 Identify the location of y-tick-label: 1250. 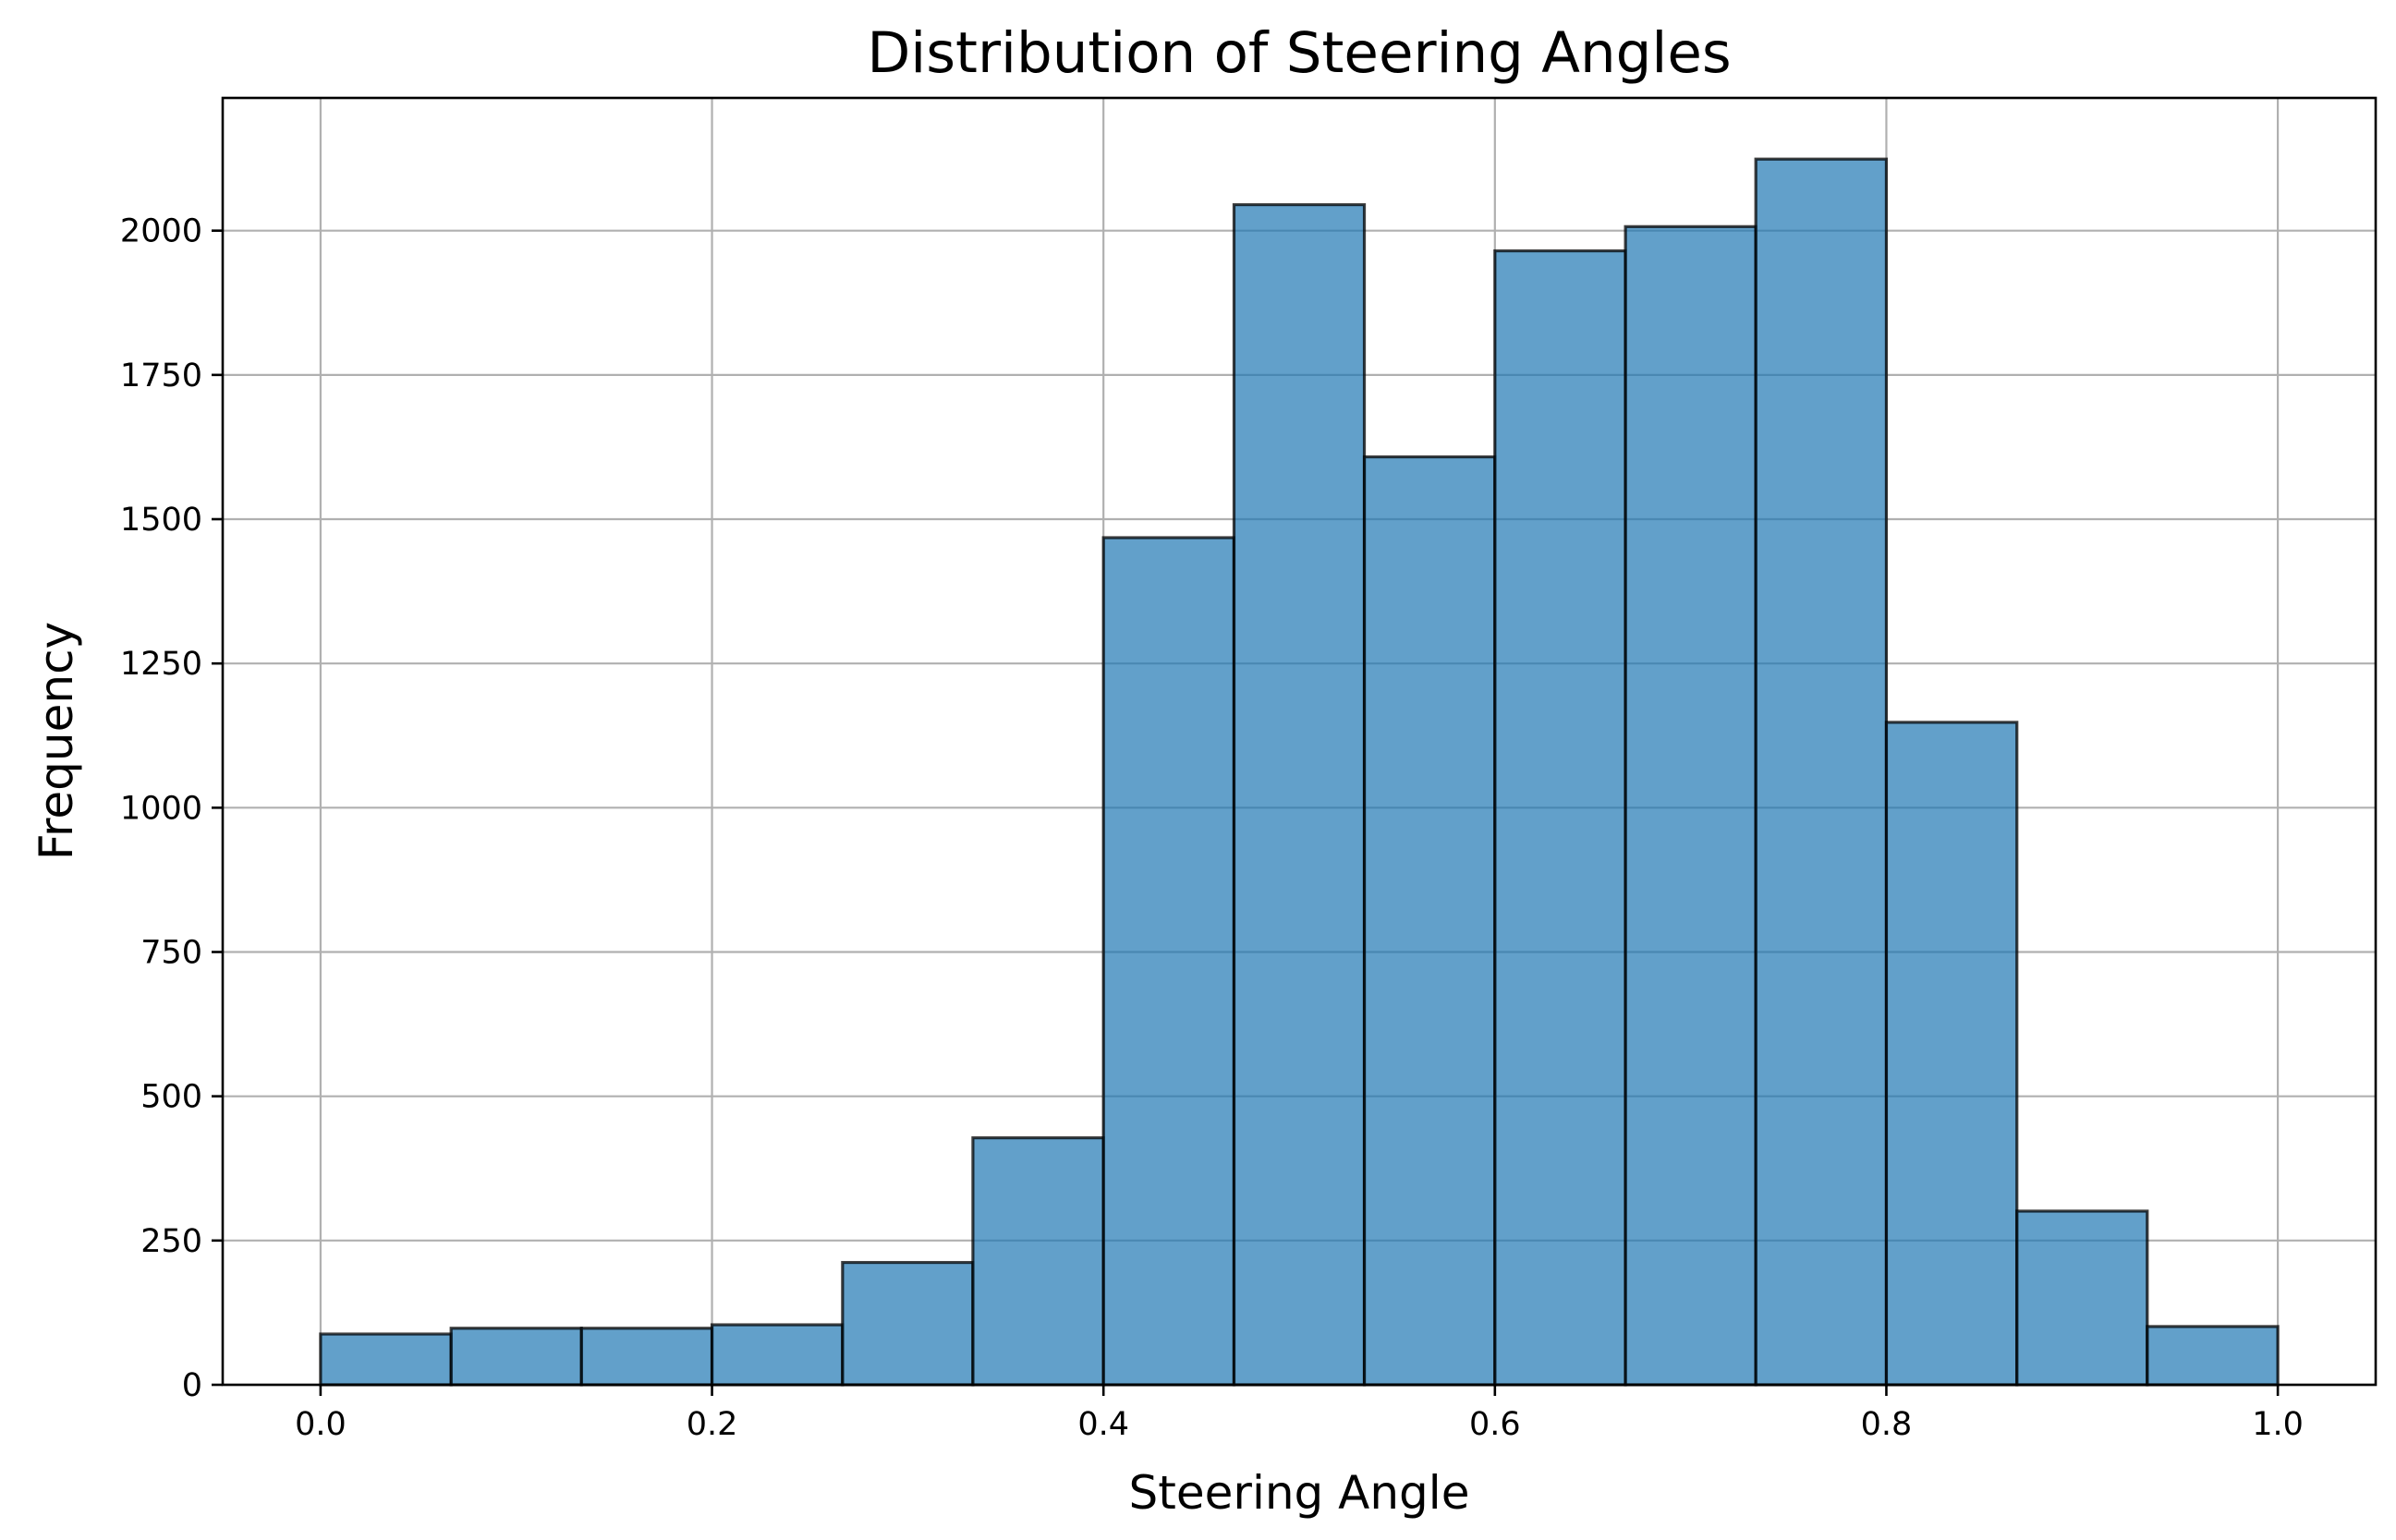
(161, 664).